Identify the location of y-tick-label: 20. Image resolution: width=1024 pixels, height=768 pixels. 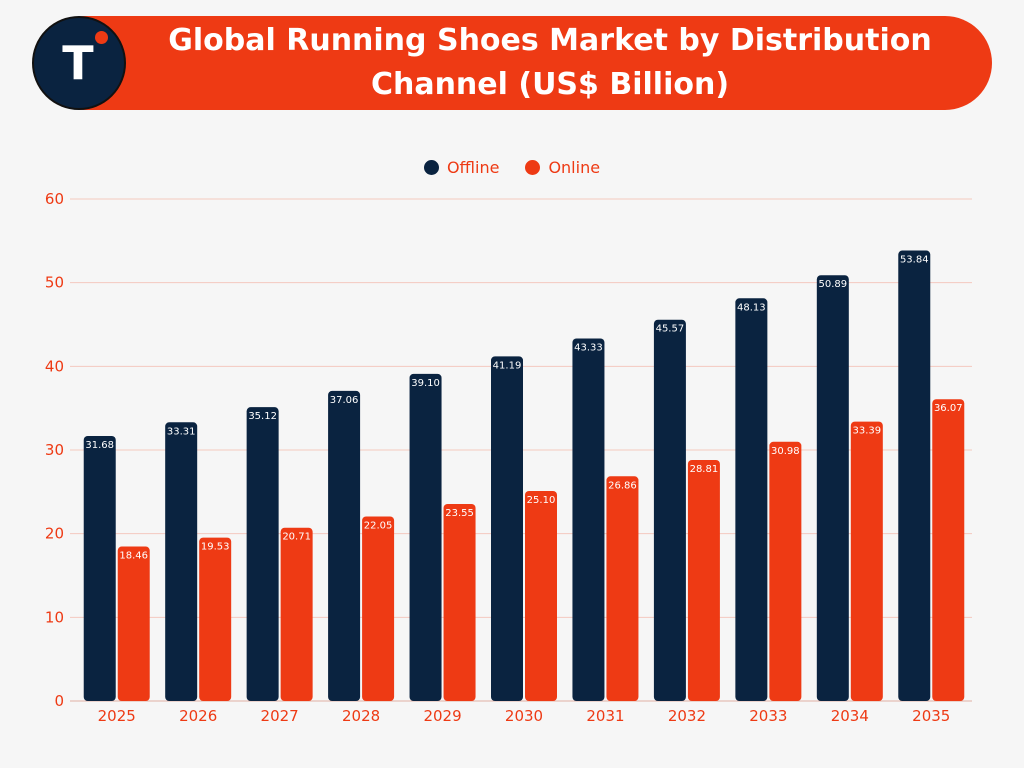
(54, 534).